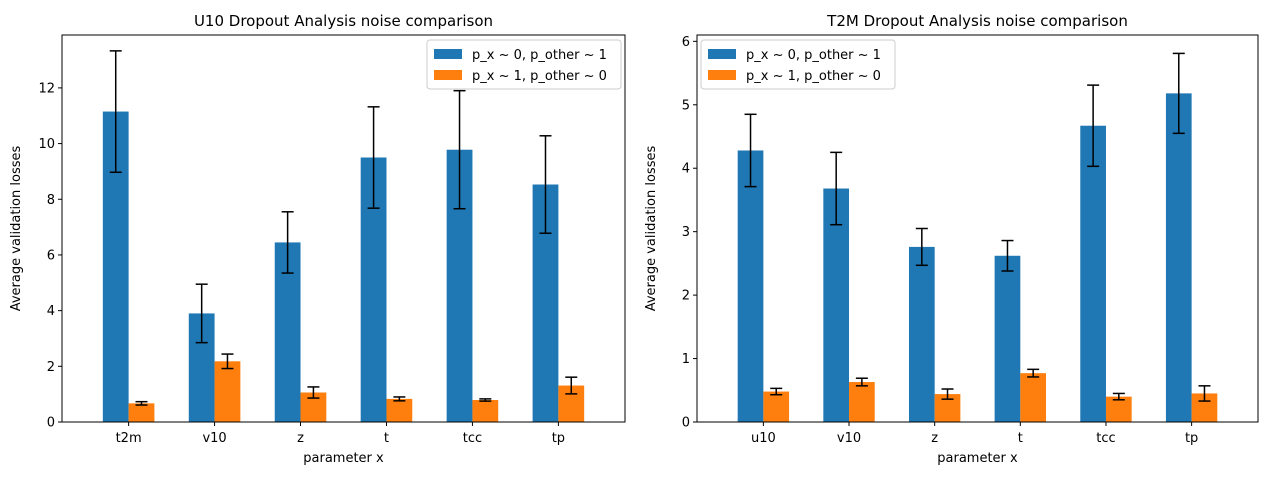 The height and width of the screenshot is (481, 1282). What do you see at coordinates (686, 359) in the screenshot?
I see `y-tick-label: 1` at bounding box center [686, 359].